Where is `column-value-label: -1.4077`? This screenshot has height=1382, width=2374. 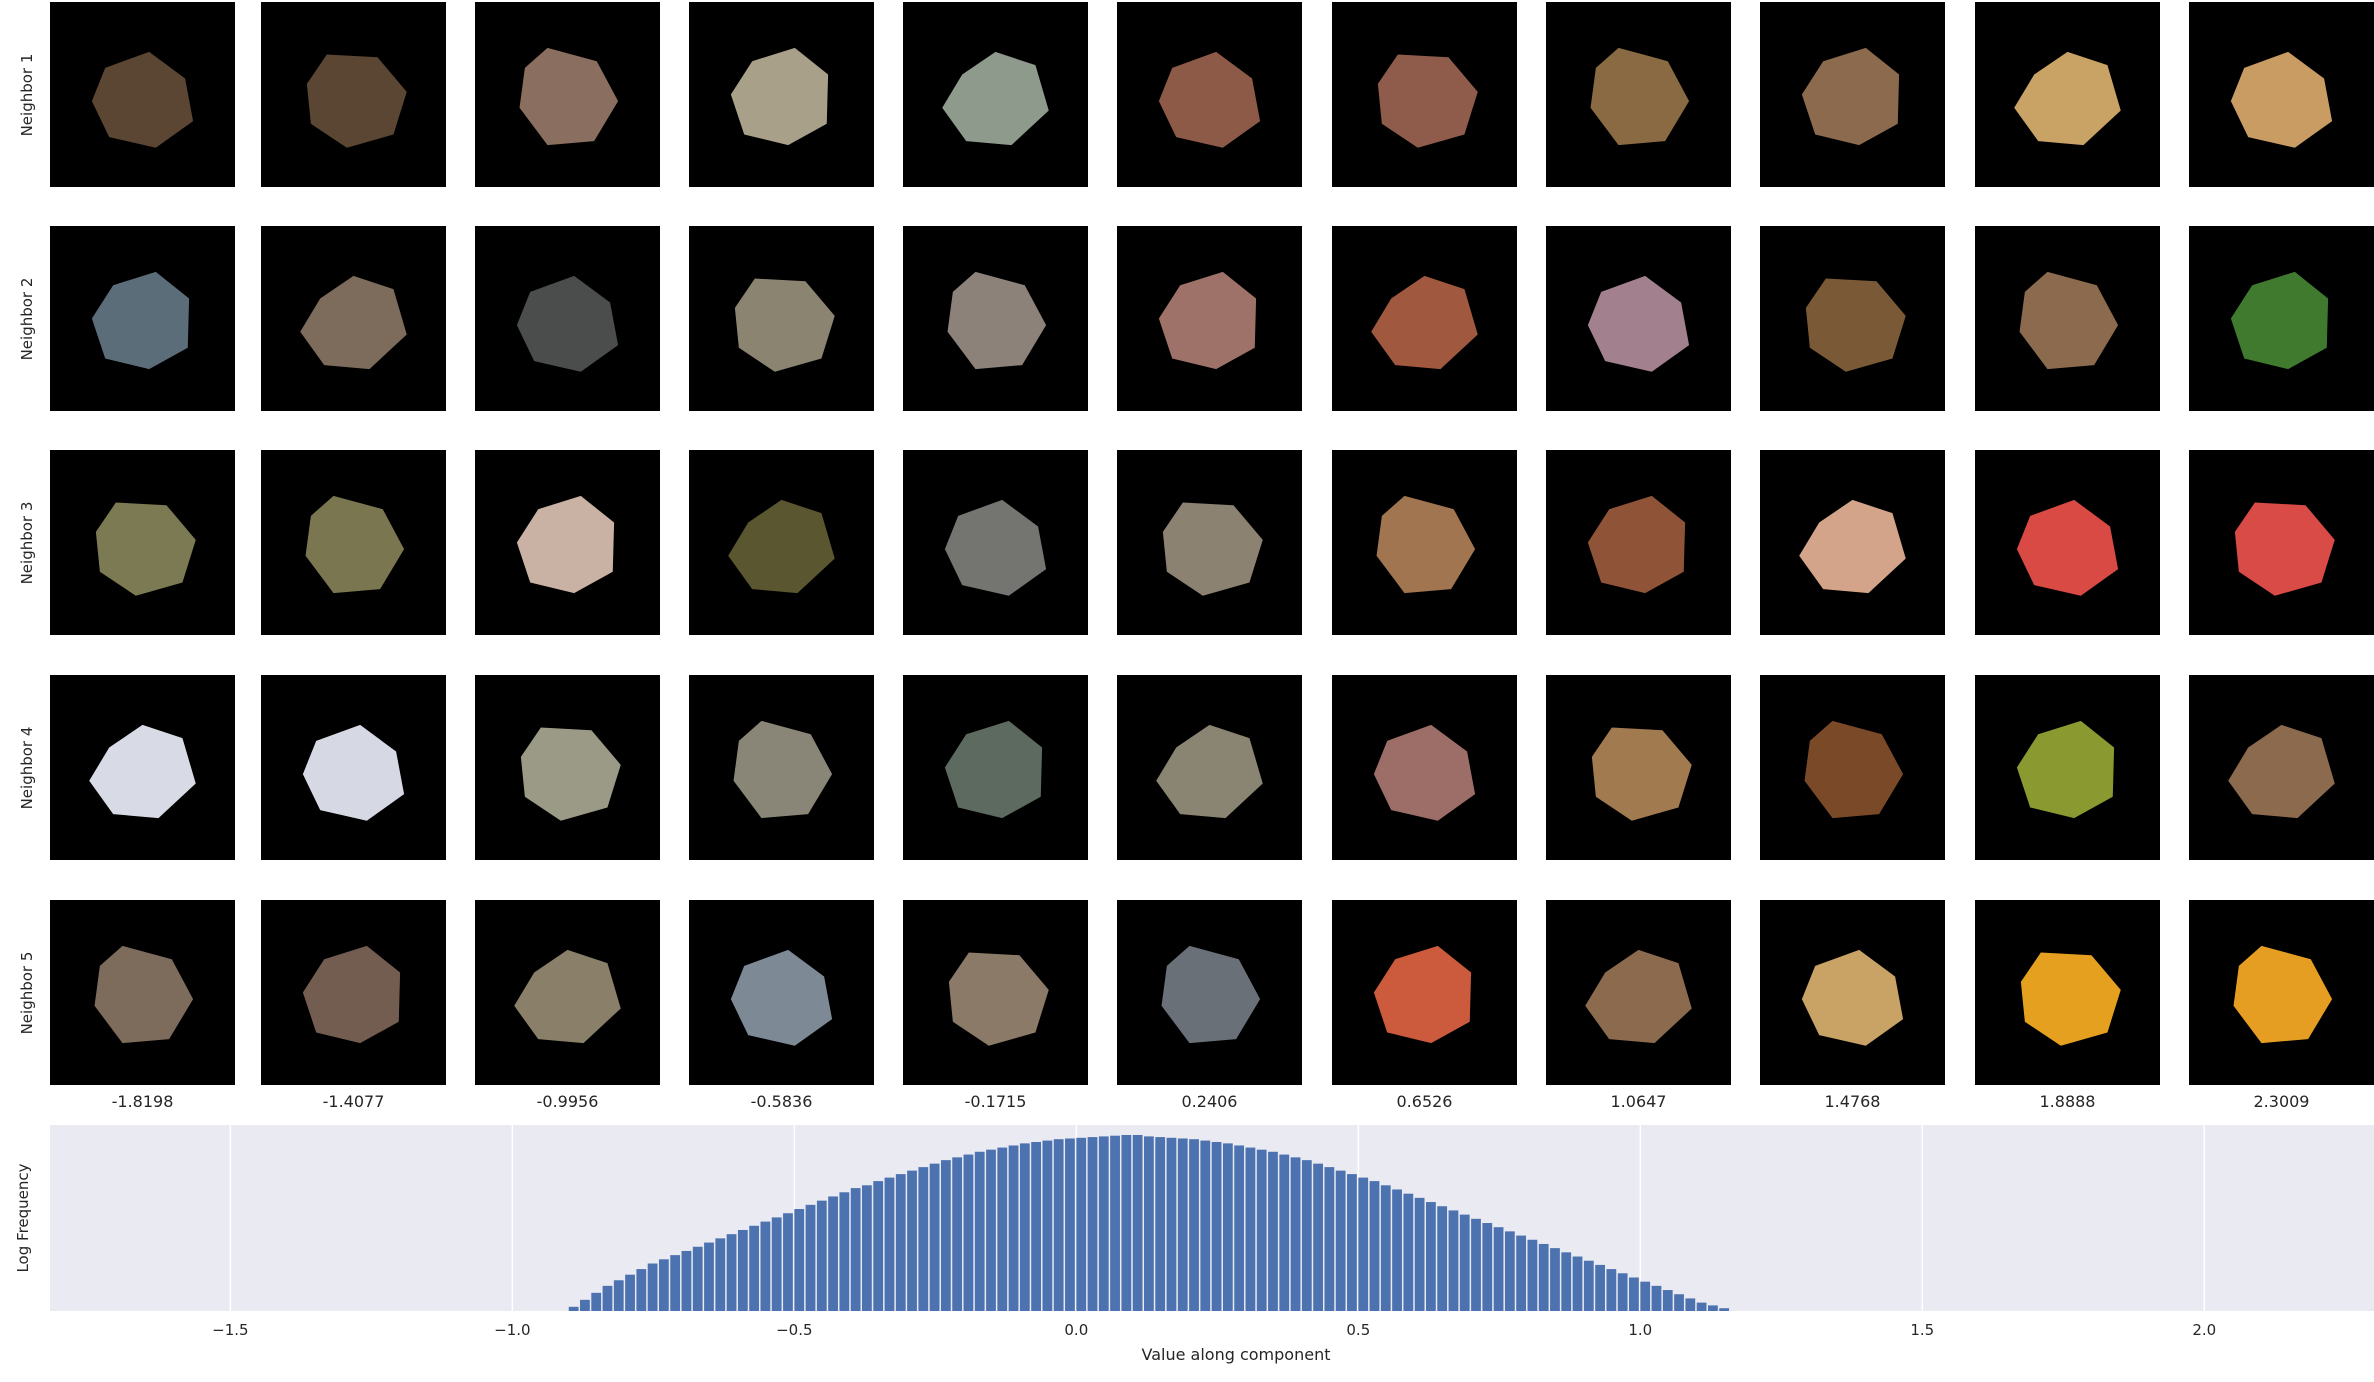
column-value-label: -1.4077 is located at coordinates (353, 1101).